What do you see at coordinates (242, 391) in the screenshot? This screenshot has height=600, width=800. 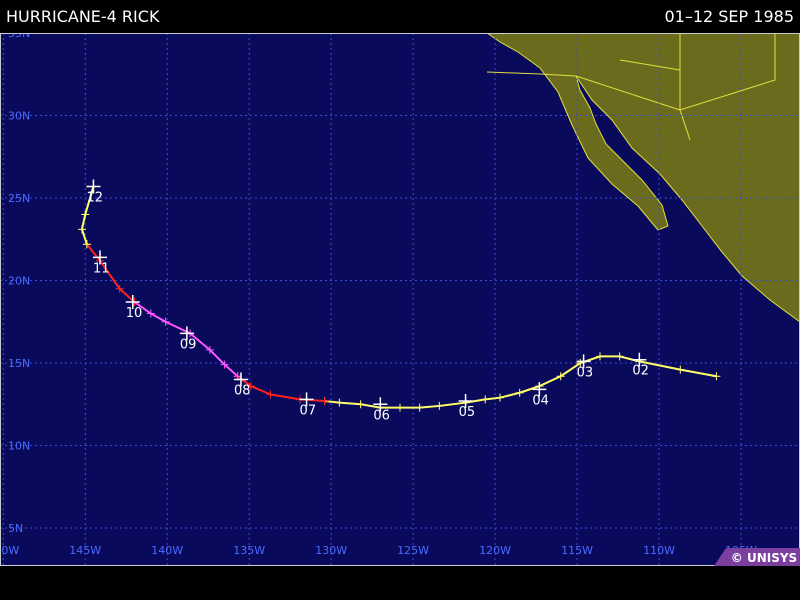 I see `day-label: 08` at bounding box center [242, 391].